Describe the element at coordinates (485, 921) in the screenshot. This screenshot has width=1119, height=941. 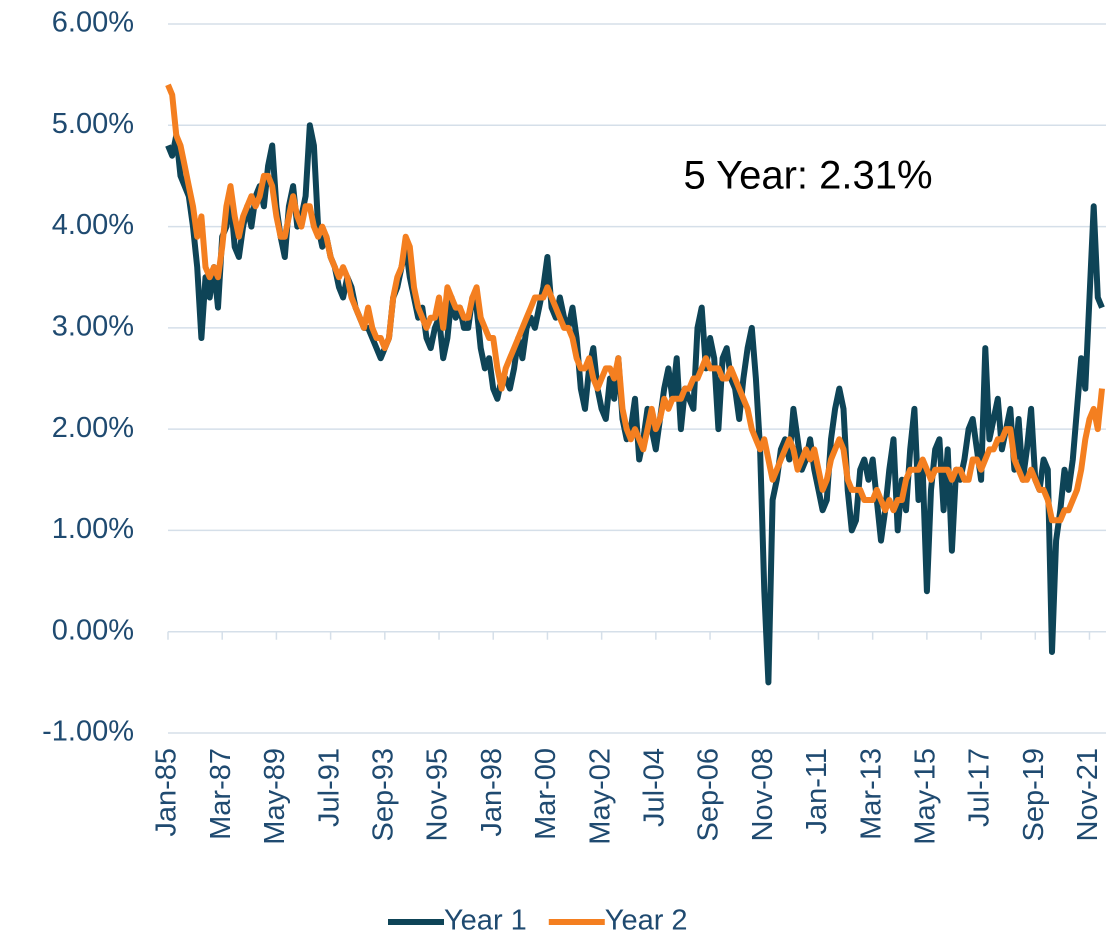
I see `legend-label: Year 1` at that location.